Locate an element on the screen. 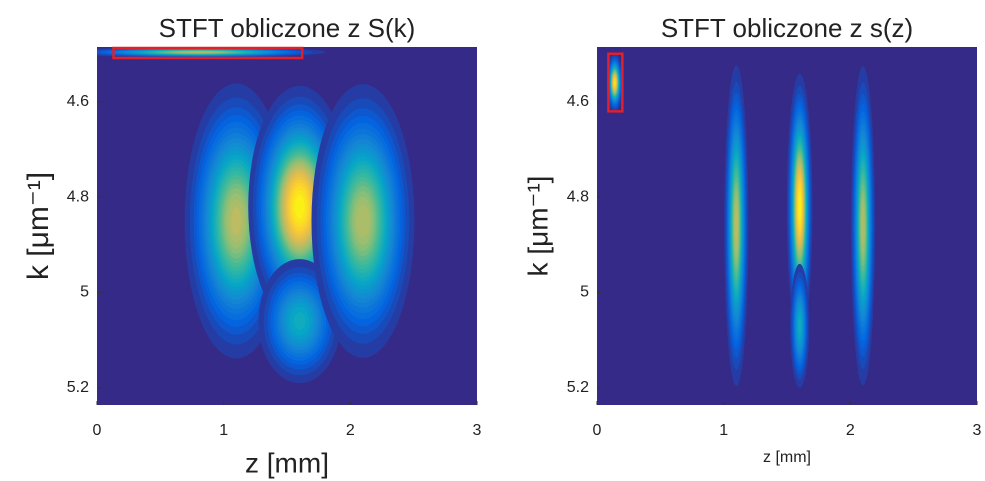 The image size is (985, 481). chart-title: STFT obliczone z S(k) is located at coordinates (287, 28).